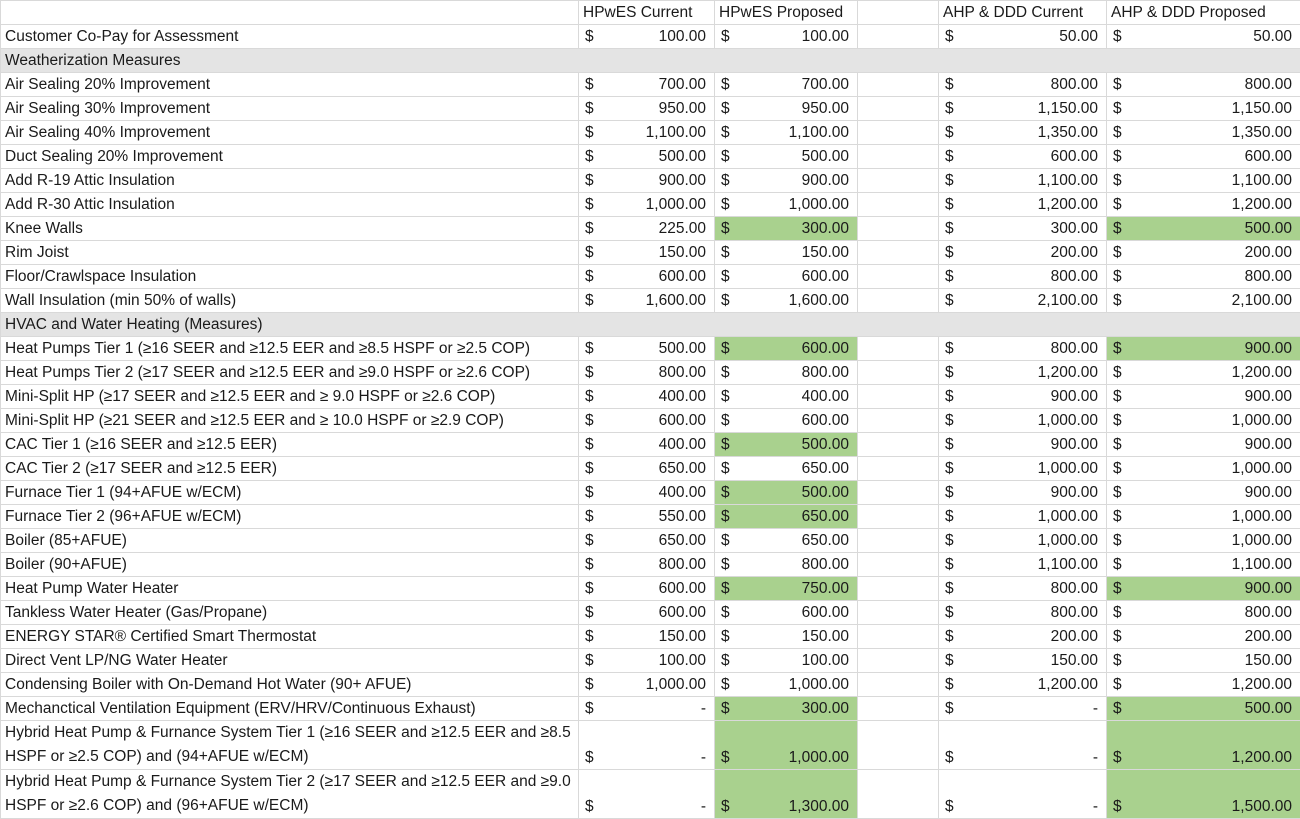 The height and width of the screenshot is (819, 1300). What do you see at coordinates (1022, 108) in the screenshot?
I see `amount-cell-ahp-current: $1,150.00` at bounding box center [1022, 108].